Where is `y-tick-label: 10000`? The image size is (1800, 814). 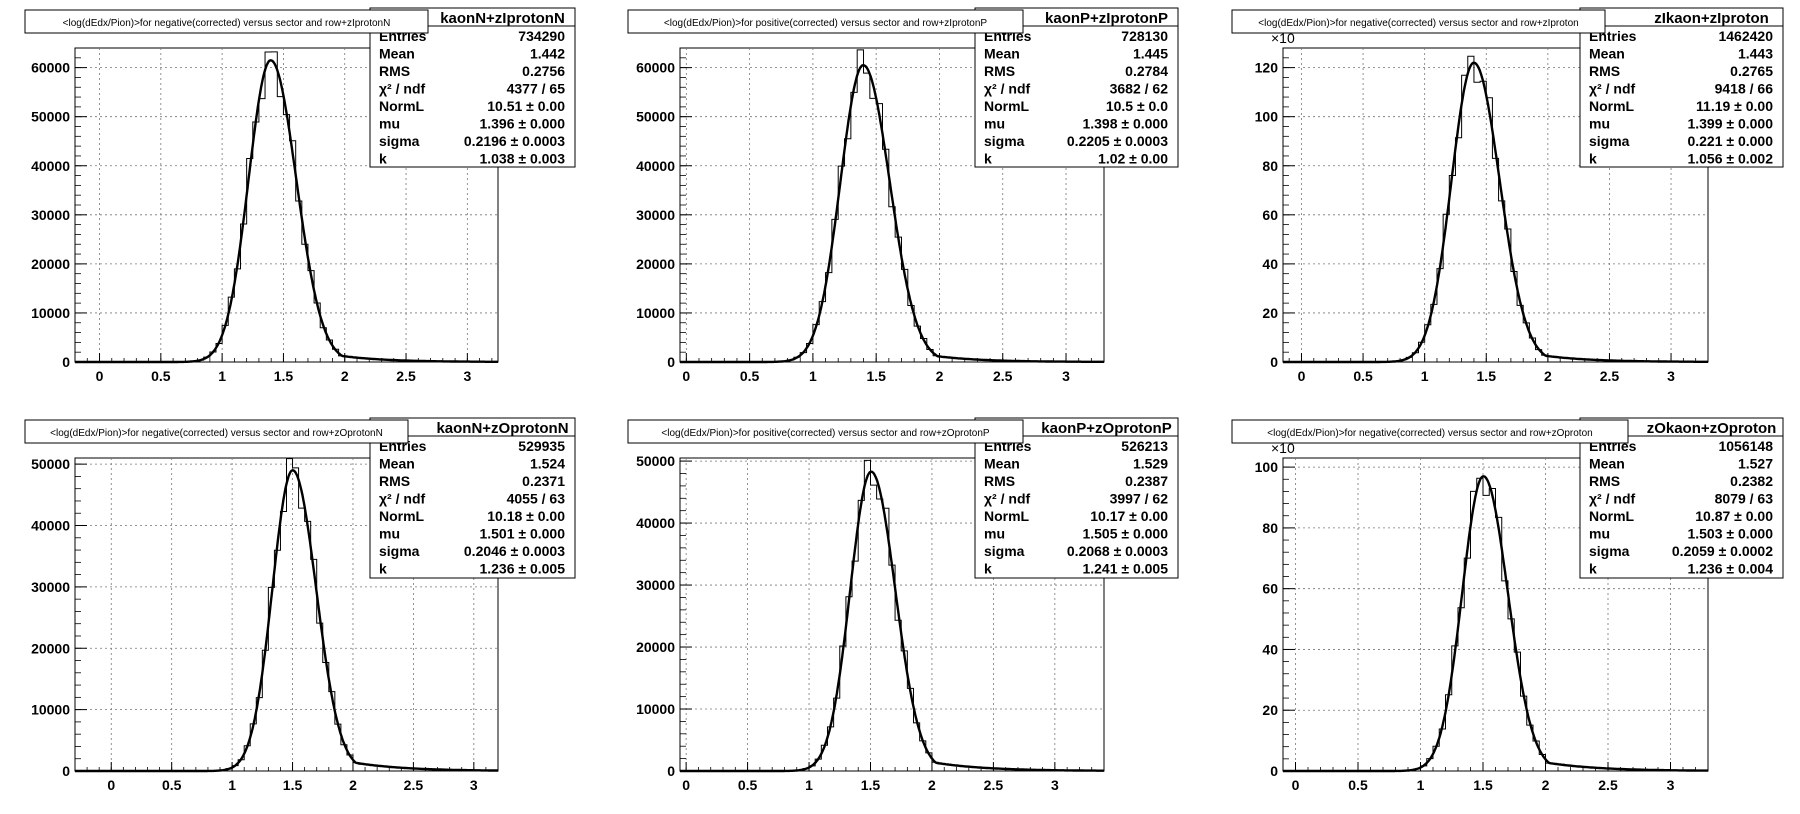 y-tick-label: 10000 is located at coordinates (655, 313).